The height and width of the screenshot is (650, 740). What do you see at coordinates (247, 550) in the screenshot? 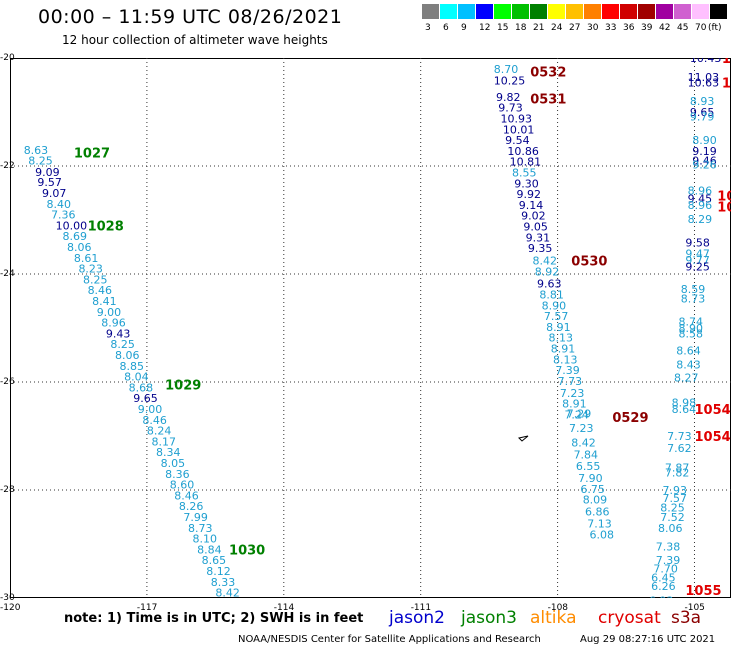
I see `pass-number-label: 1030` at bounding box center [247, 550].